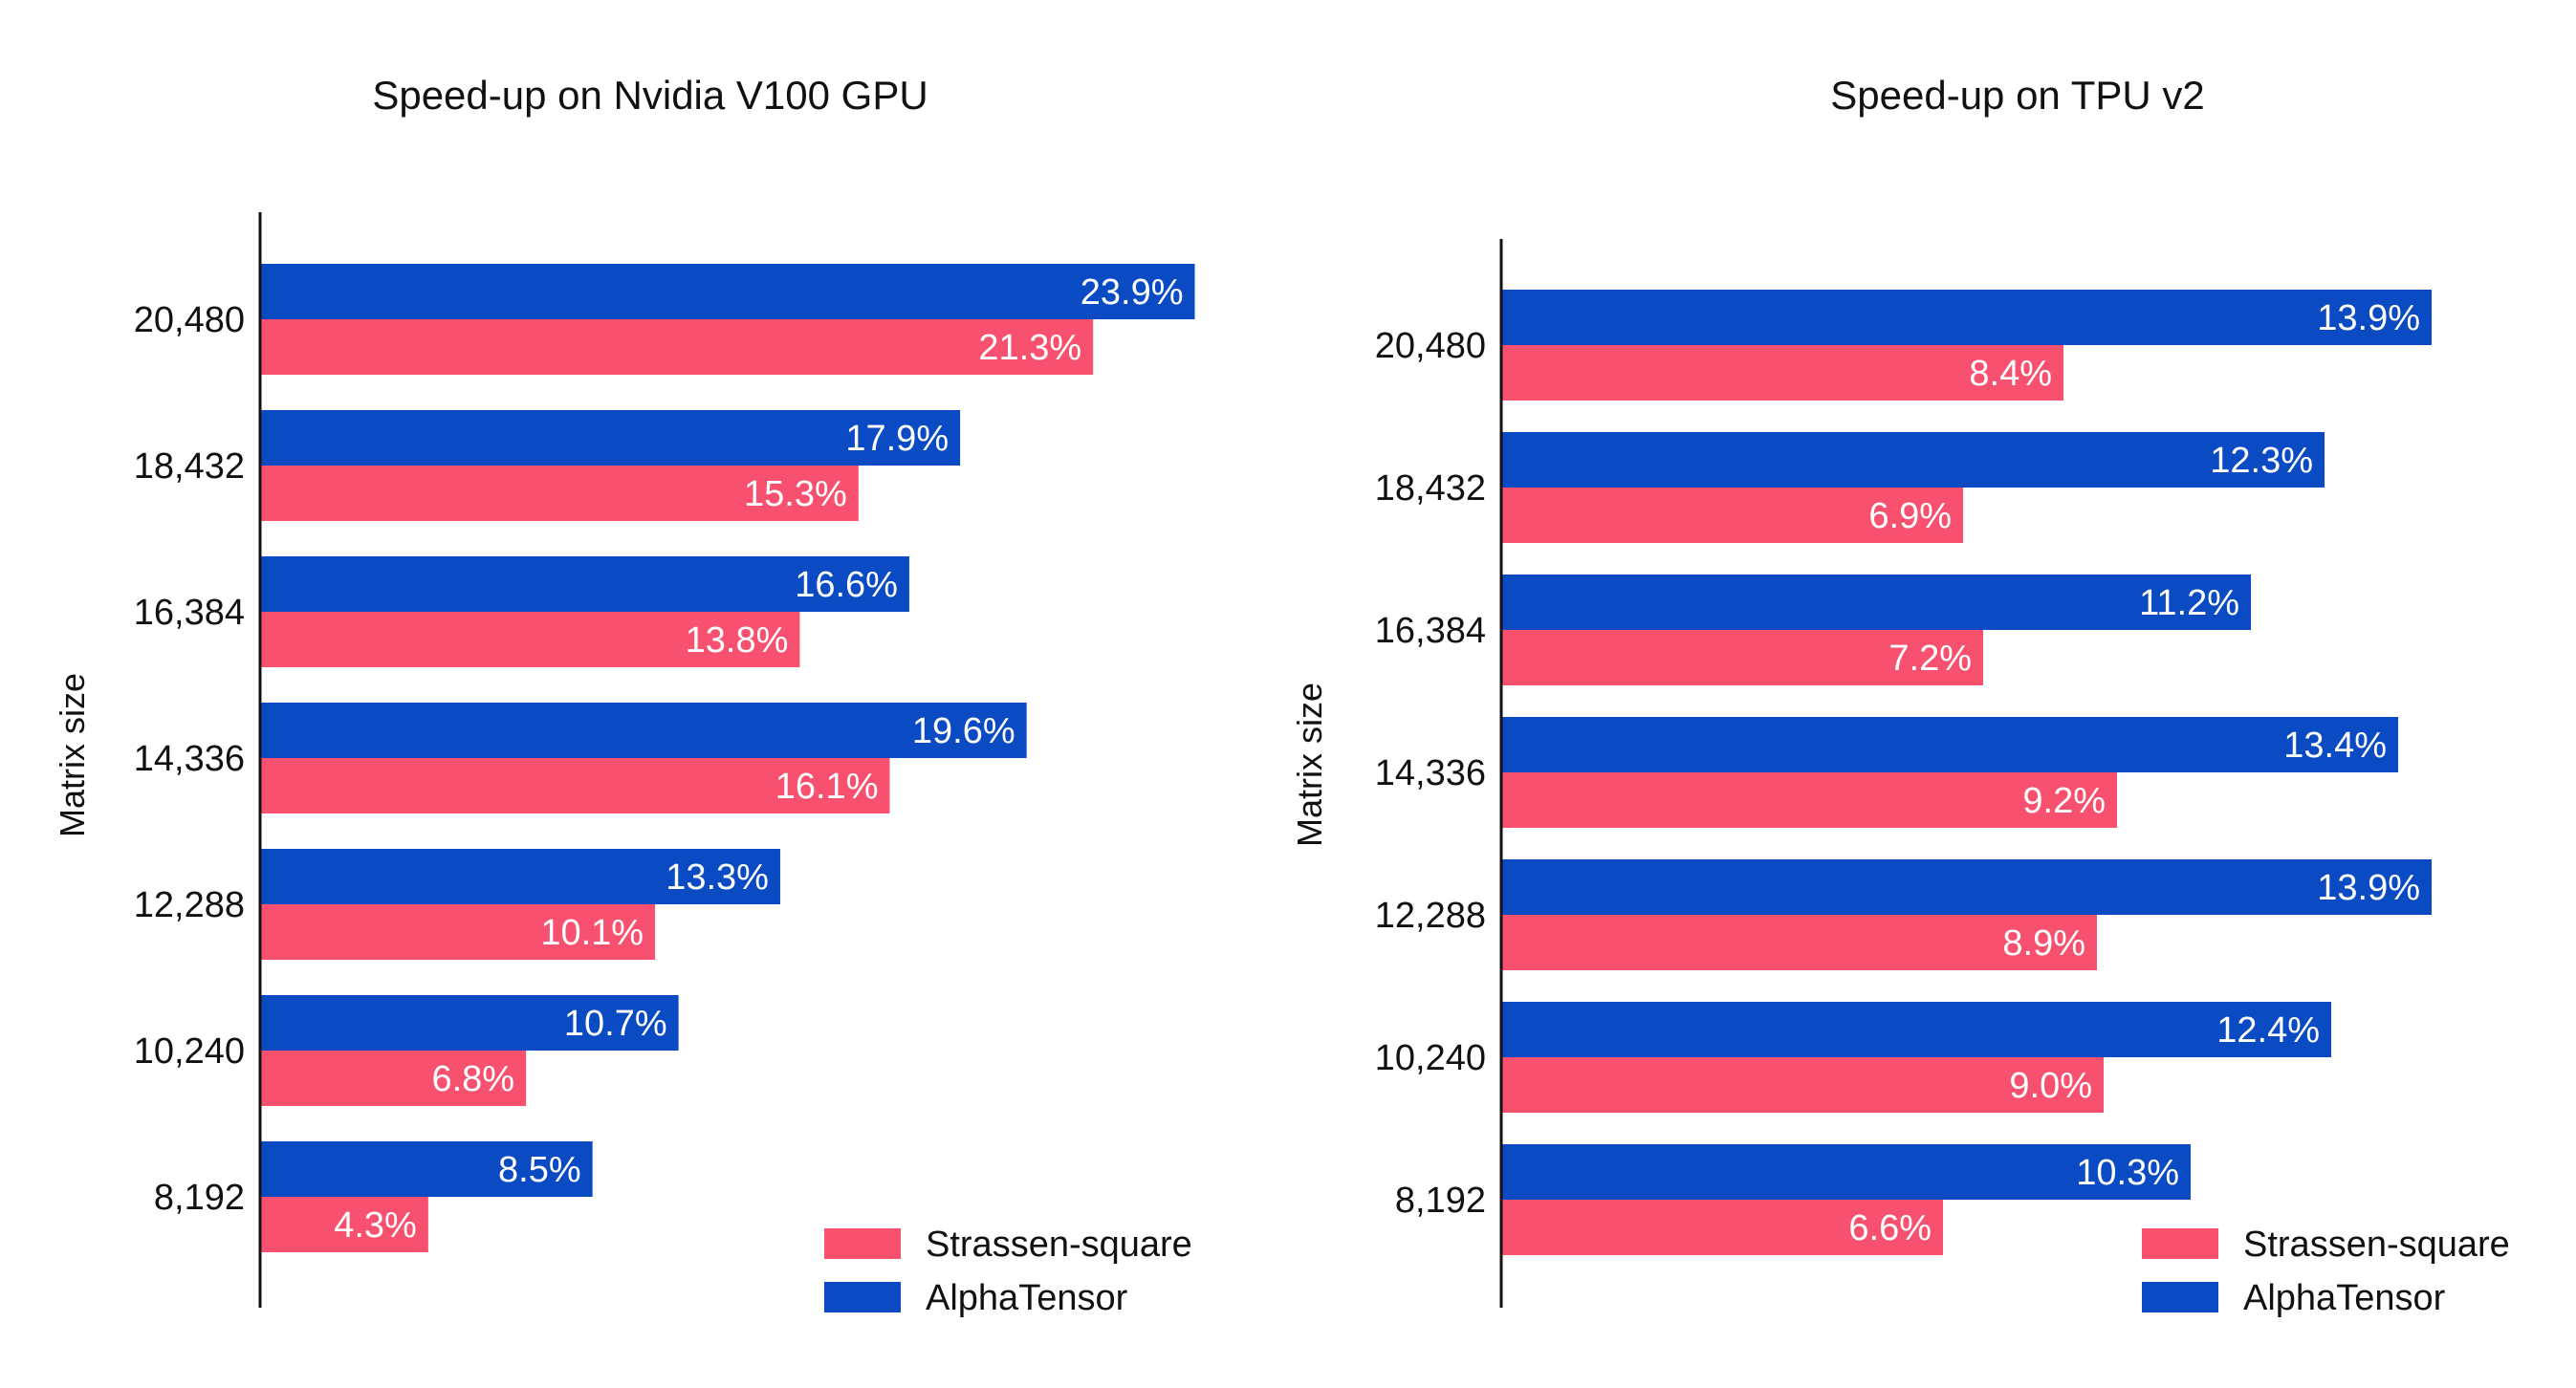  Describe the element at coordinates (2043, 943) in the screenshot. I see `tpu-bar-value-label: 8.9%` at that location.